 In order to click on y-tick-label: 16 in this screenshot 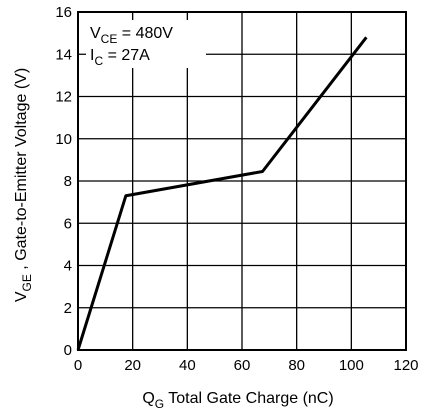, I will do `click(63, 12)`.